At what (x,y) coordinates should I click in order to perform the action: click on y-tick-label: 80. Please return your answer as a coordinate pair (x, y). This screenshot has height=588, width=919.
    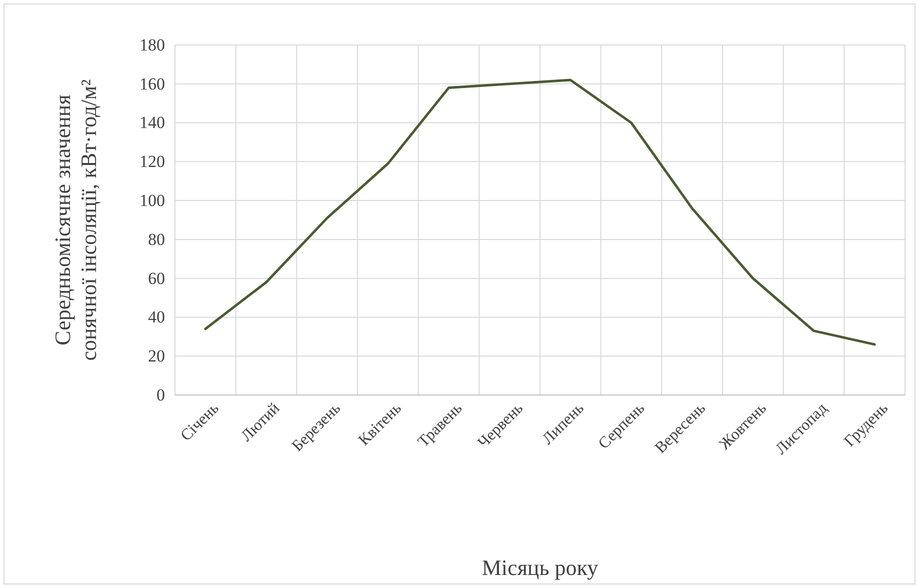
    Looking at the image, I should click on (156, 239).